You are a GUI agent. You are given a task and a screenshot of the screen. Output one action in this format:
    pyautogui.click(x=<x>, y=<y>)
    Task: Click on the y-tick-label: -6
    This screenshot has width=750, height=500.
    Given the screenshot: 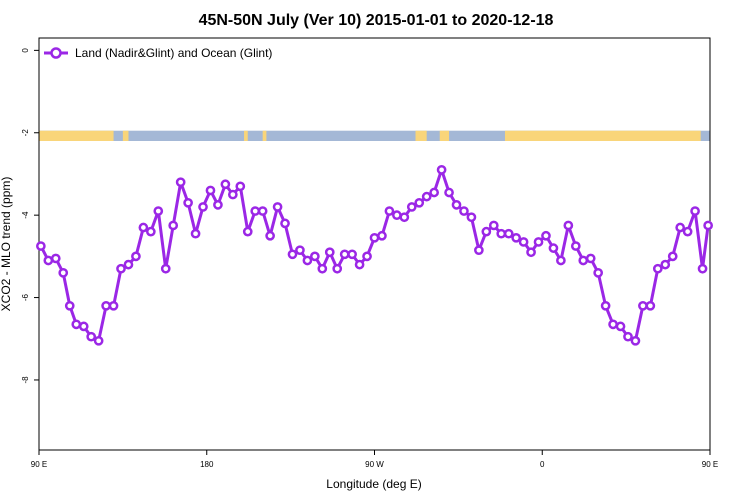 What is the action you would take?
    pyautogui.click(x=25, y=297)
    